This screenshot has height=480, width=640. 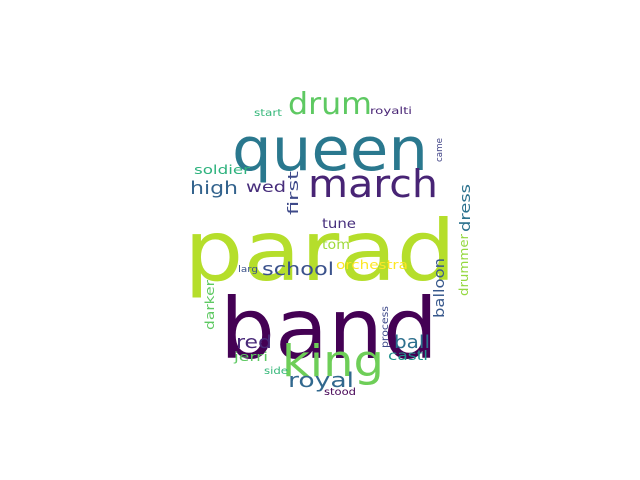 I want to click on word-high: high, so click(x=214, y=188).